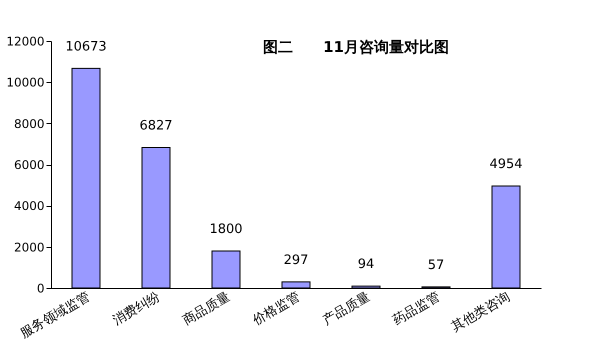 The width and height of the screenshot is (600, 364). I want to click on y-tick-label: 4000, so click(29, 206).